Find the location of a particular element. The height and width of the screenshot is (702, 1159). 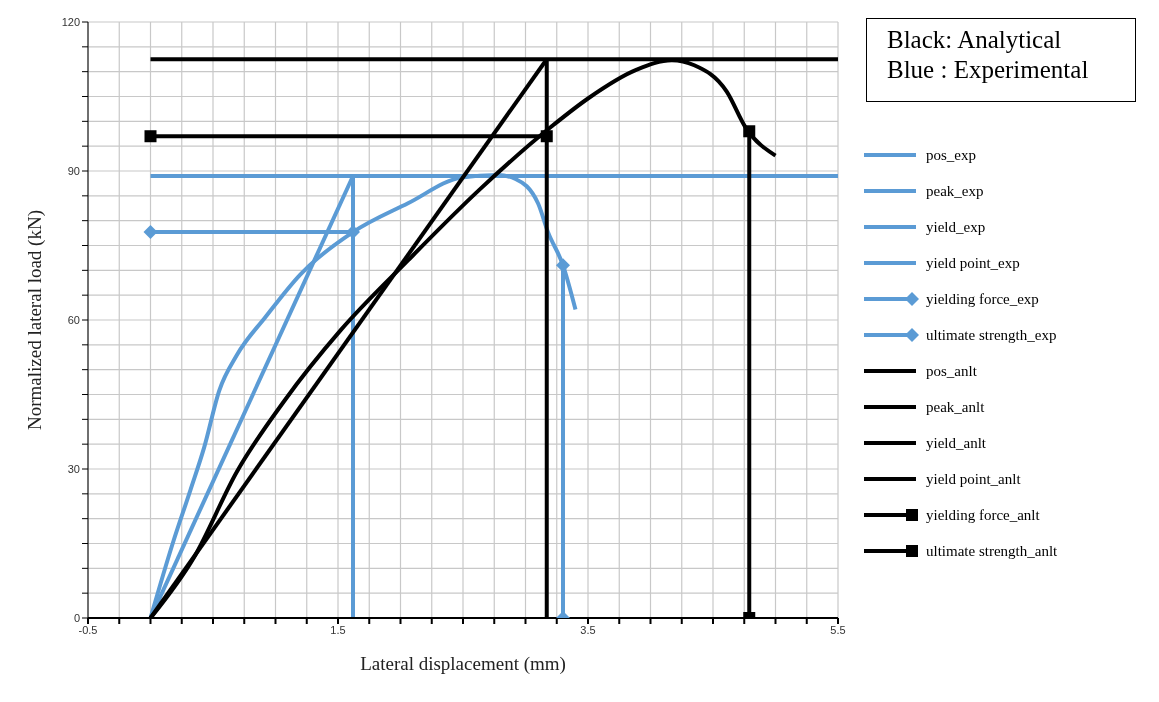

y-tick-label: 30 is located at coordinates (73, 468).